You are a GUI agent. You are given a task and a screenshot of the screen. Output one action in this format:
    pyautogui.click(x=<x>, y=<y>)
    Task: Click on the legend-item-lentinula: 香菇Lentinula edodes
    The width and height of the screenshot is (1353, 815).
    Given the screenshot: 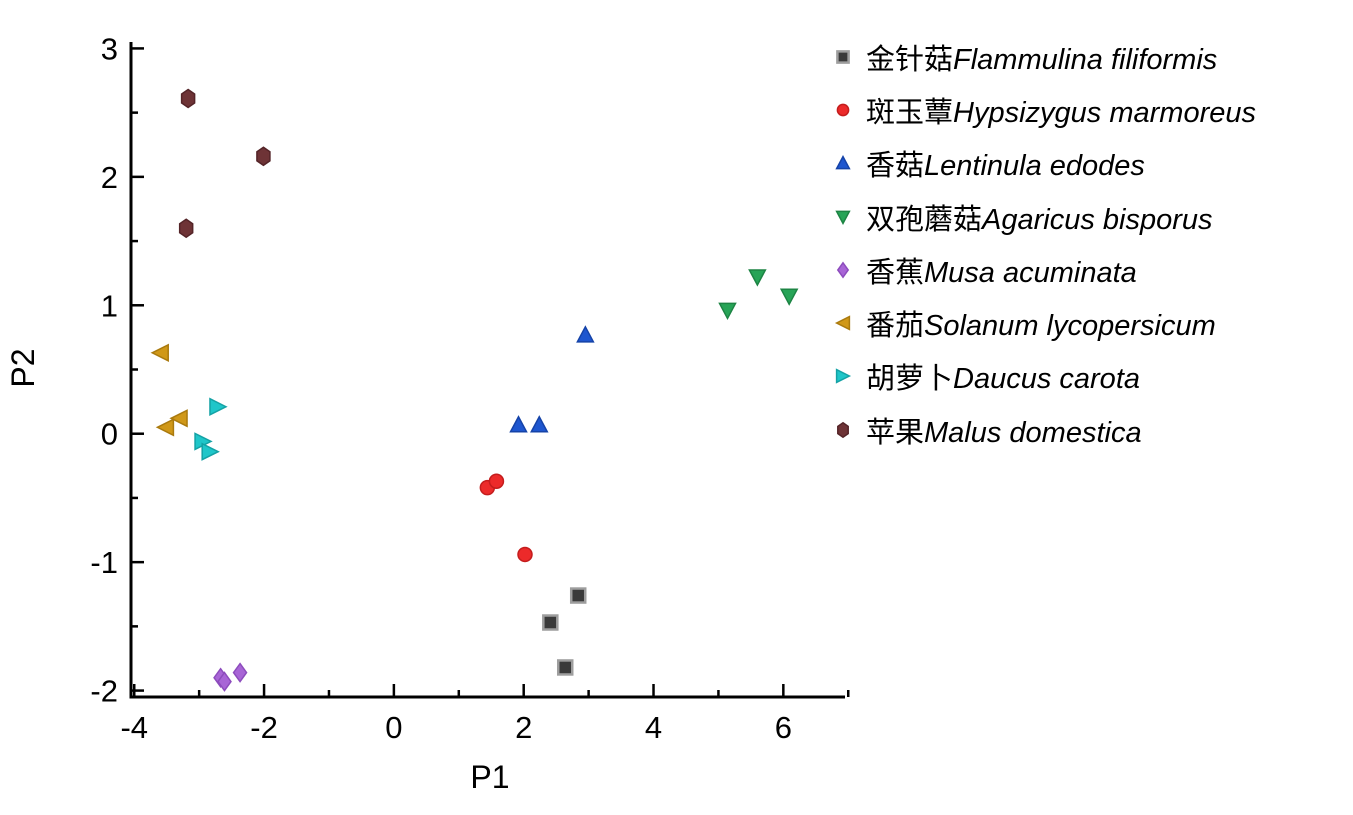 What is the action you would take?
    pyautogui.click(x=1039, y=163)
    